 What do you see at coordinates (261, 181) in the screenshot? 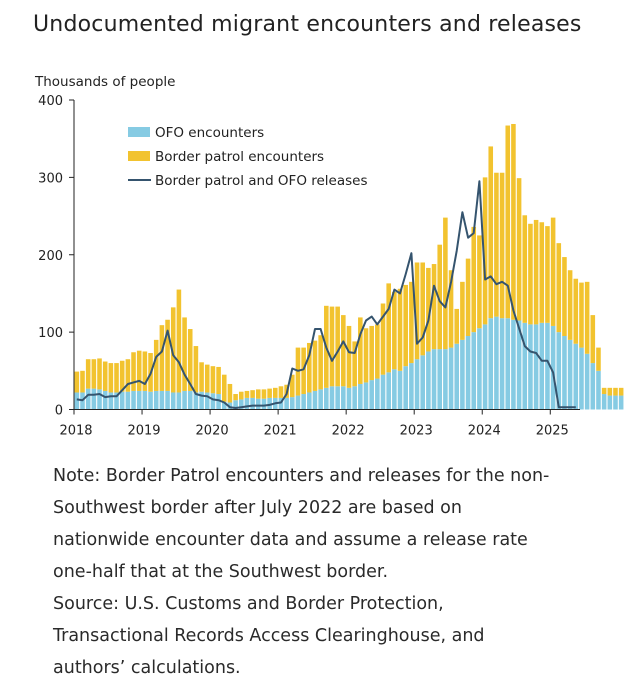
I see `legend-label-release: Border patrol and OFO releases` at bounding box center [261, 181].